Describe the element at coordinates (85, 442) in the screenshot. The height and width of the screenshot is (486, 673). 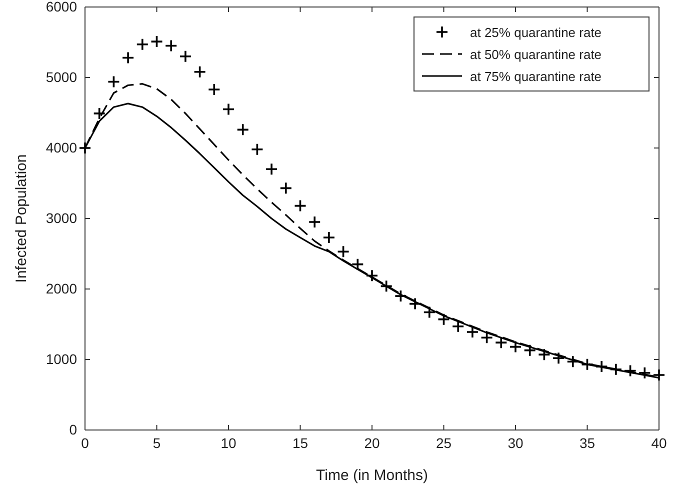
I see `x-tick-label: 0` at that location.